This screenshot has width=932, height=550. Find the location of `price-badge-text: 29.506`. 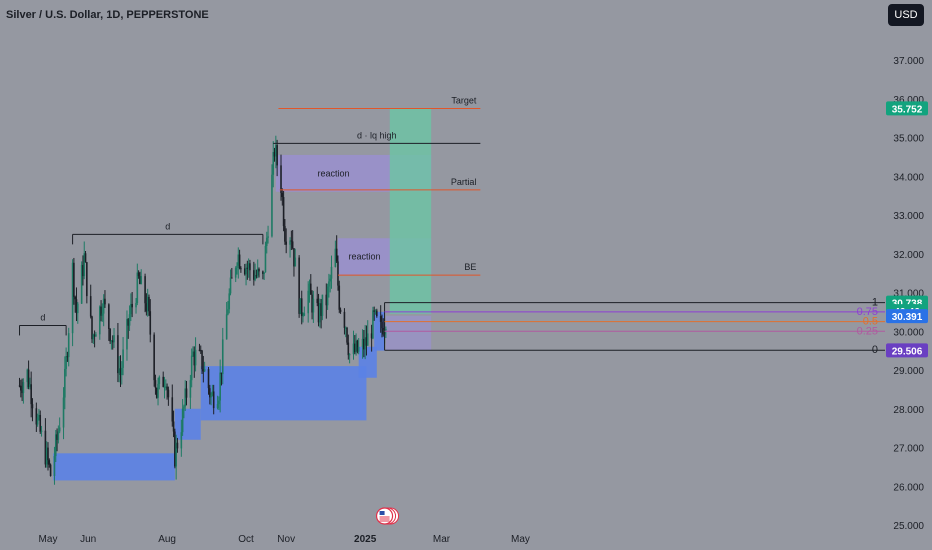

price-badge-text: 29.506 is located at coordinates (907, 351).